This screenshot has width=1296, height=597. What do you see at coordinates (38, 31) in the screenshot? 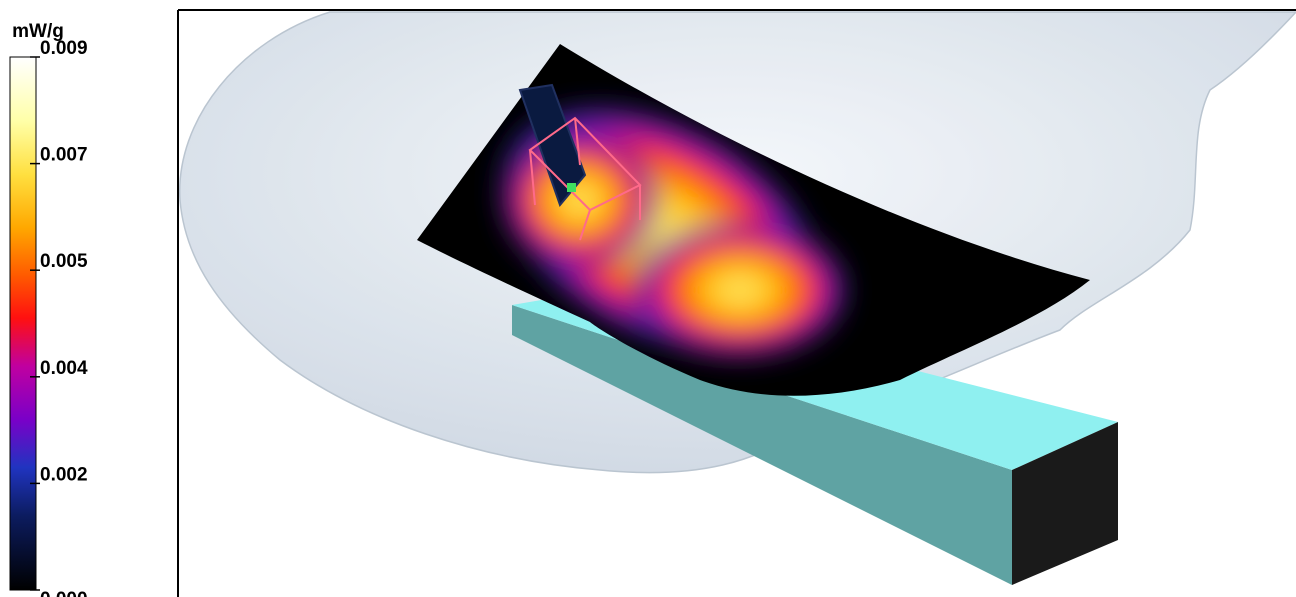
I see `colorbar-unit: mW/g` at bounding box center [38, 31].